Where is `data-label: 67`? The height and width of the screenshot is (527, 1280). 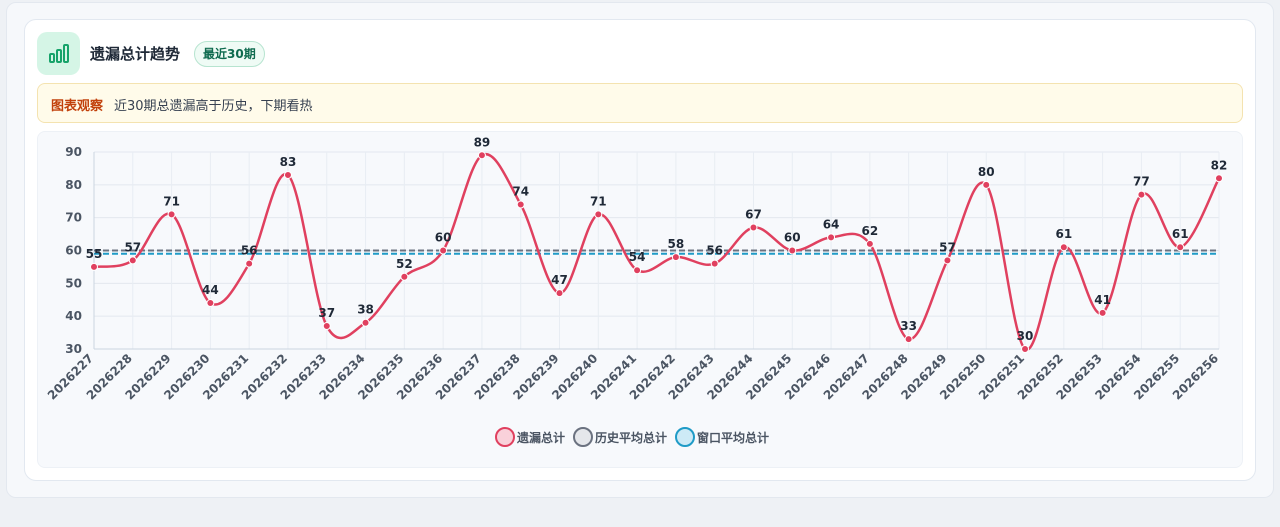
data-label: 67 is located at coordinates (753, 215).